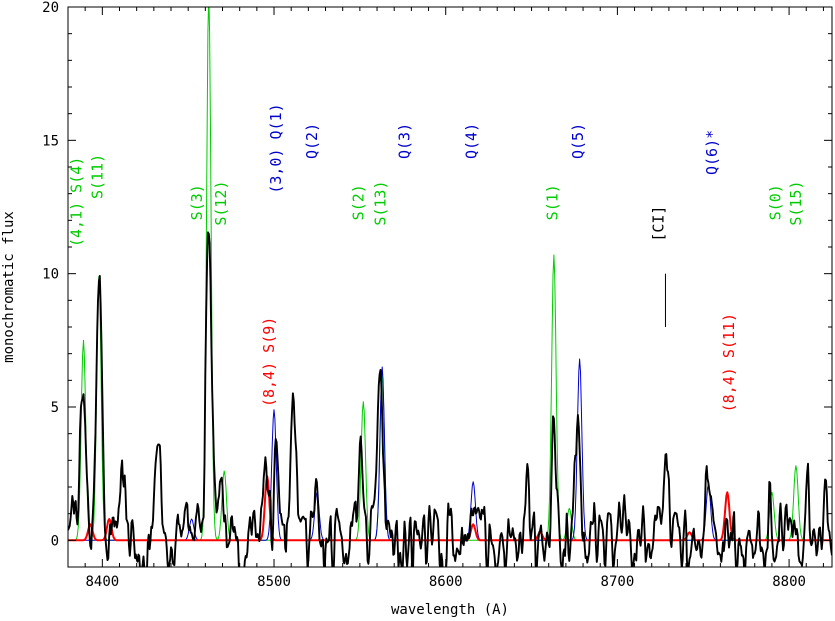 This screenshot has height=621, width=835. What do you see at coordinates (102, 582) in the screenshot?
I see `x-tick-label: 8400` at bounding box center [102, 582].